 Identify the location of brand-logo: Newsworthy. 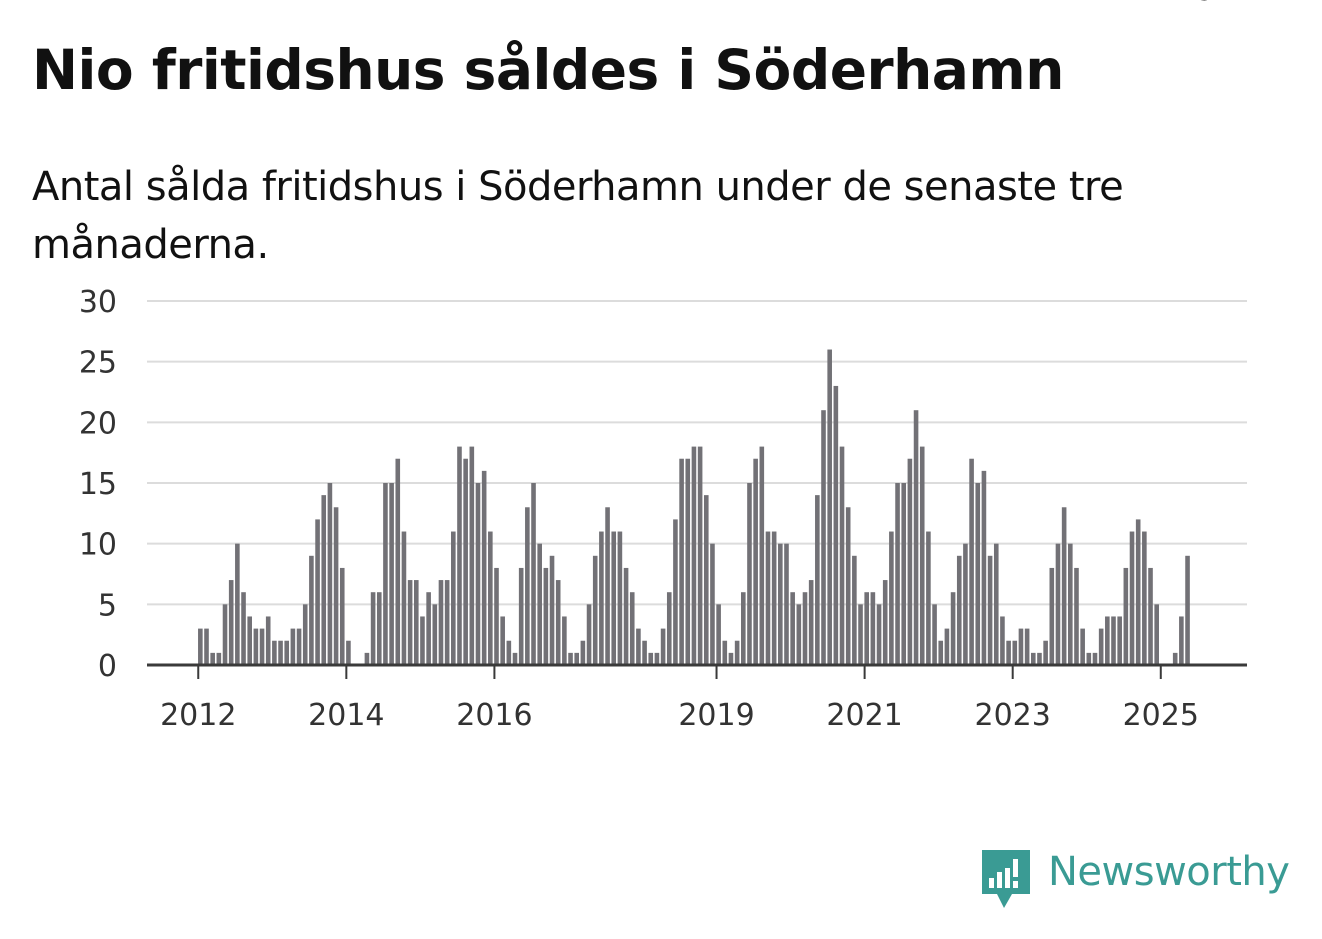
(1136, 879).